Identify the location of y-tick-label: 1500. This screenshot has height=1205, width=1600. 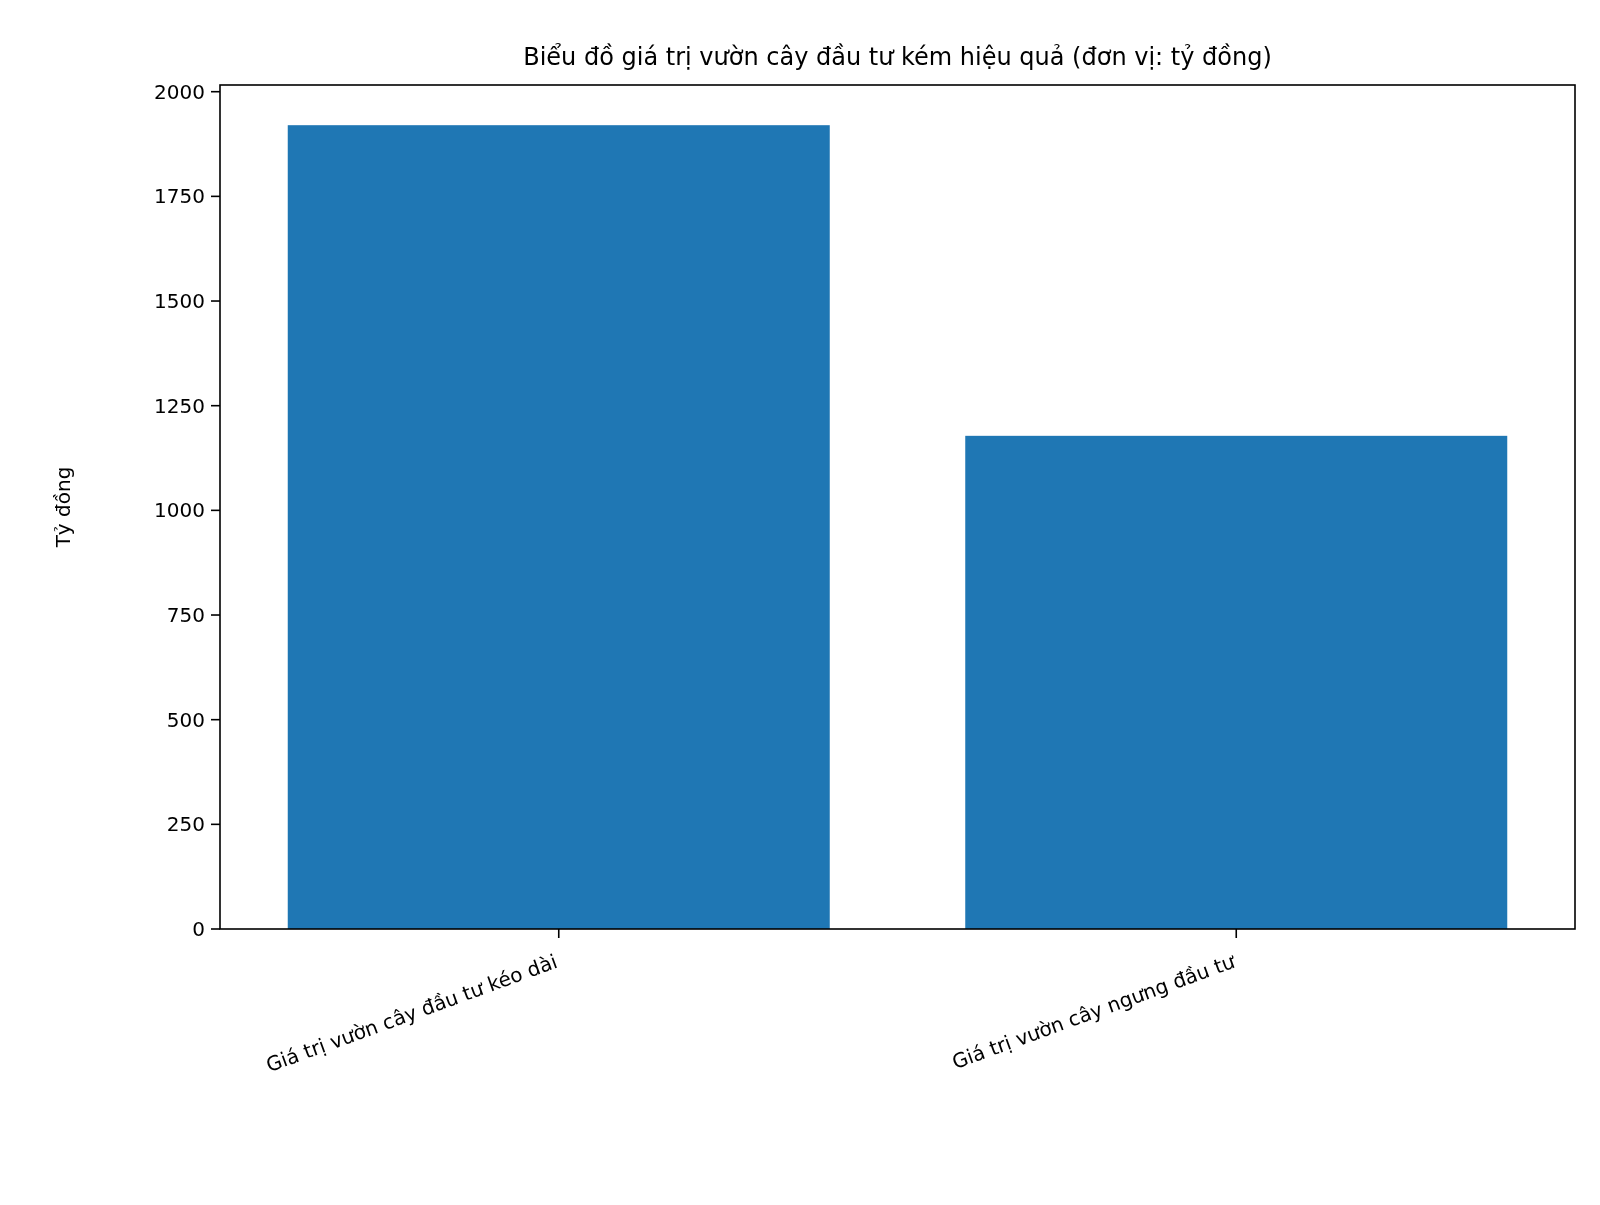
(179, 301).